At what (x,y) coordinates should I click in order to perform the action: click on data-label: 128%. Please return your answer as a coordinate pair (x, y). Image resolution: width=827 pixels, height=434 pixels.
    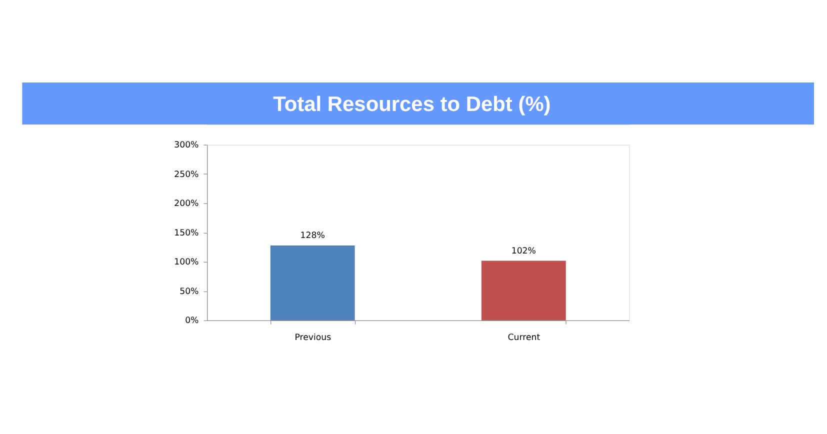
    Looking at the image, I should click on (312, 236).